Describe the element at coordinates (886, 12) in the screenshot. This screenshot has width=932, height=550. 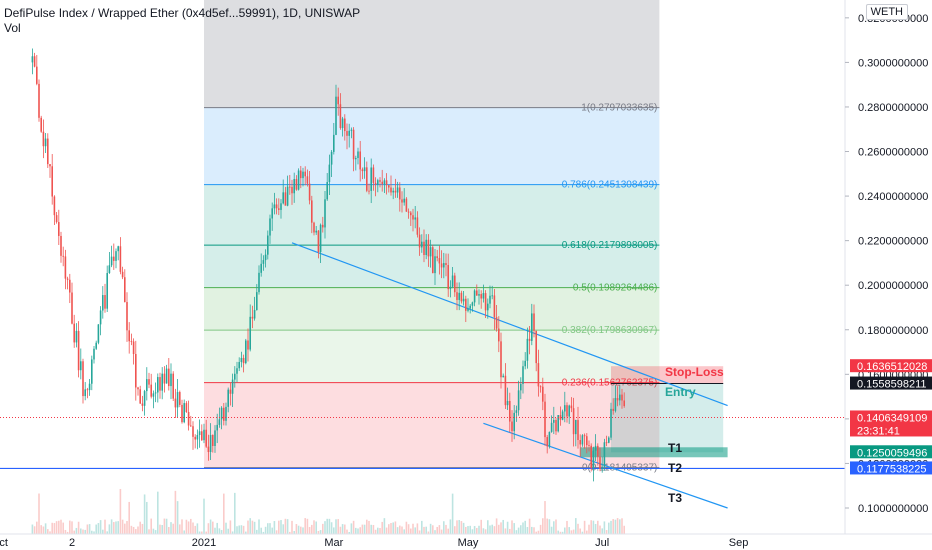
I see `quote-currency-badge: WETH` at that location.